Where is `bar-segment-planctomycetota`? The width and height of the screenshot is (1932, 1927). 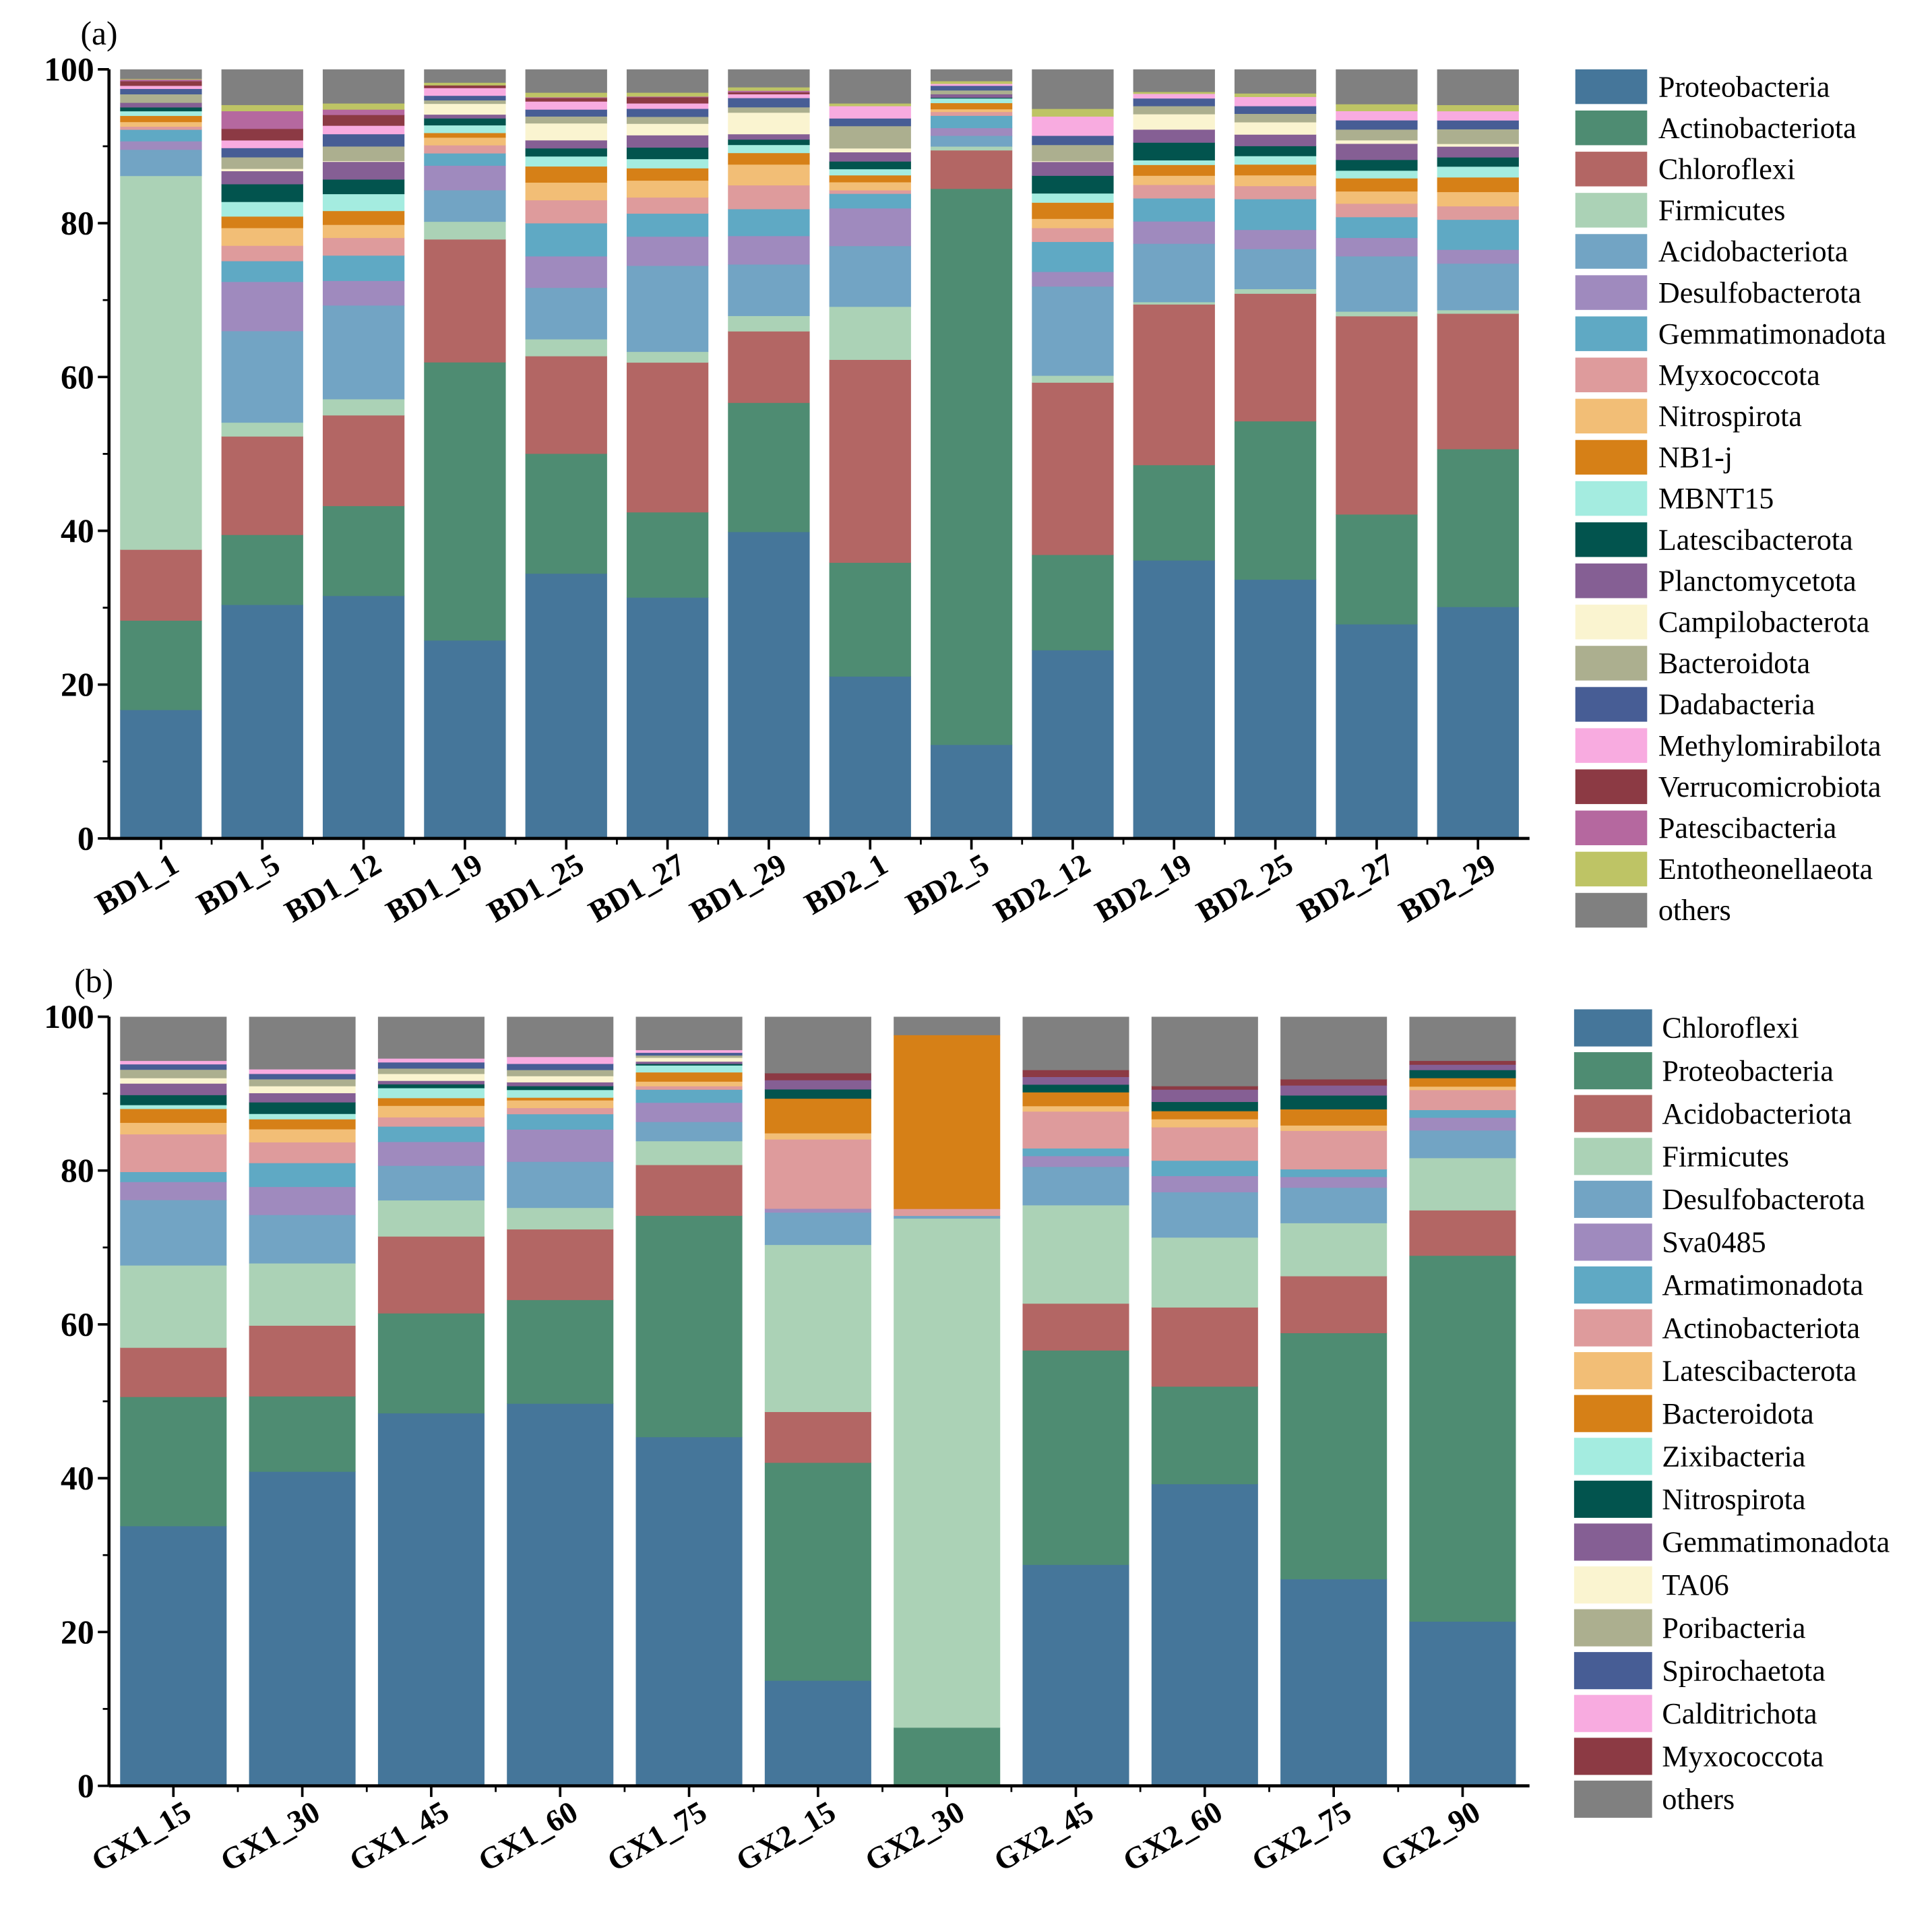
bar-segment-planctomycetota is located at coordinates (363, 170).